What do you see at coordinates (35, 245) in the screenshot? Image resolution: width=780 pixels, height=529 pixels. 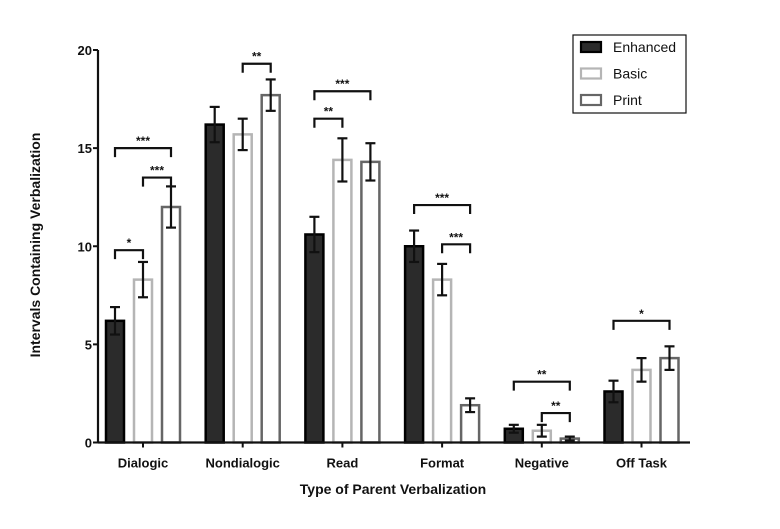 I see `y-axis-label: Intervals Containing Verbalization` at bounding box center [35, 245].